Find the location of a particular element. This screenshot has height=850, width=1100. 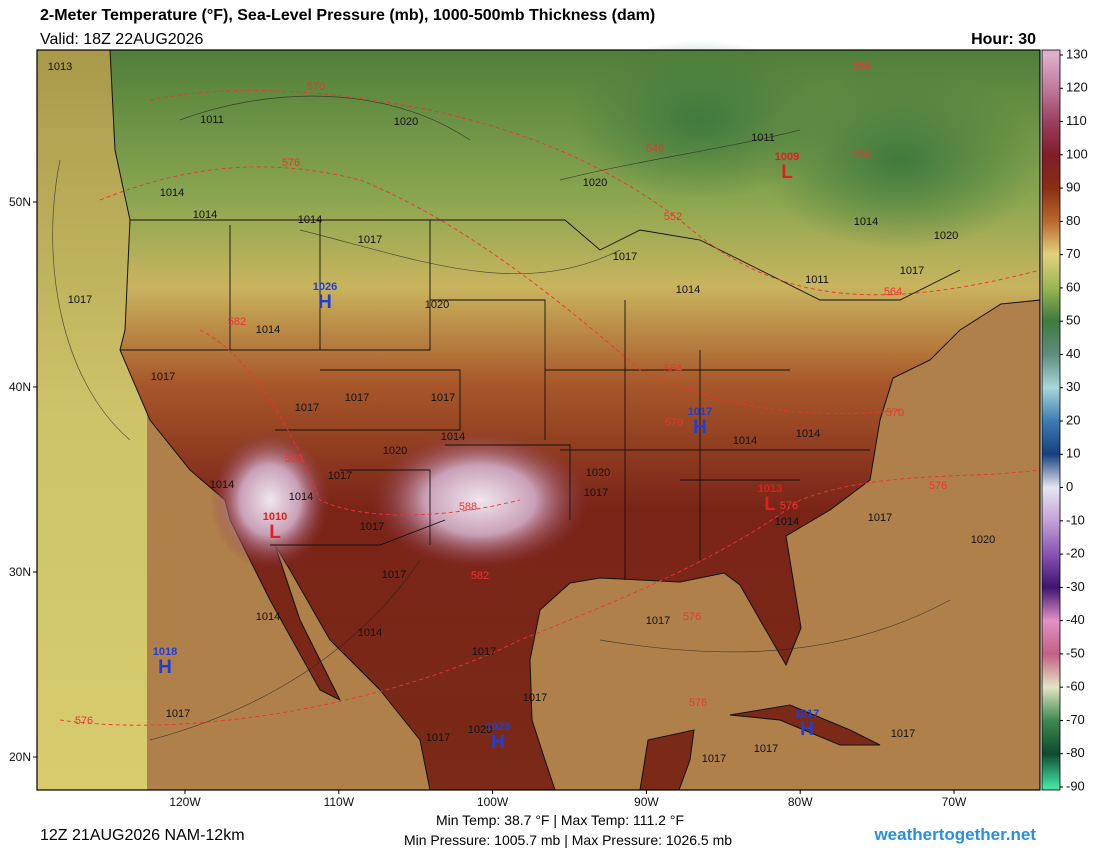

lon-label: 110W is located at coordinates (339, 802).